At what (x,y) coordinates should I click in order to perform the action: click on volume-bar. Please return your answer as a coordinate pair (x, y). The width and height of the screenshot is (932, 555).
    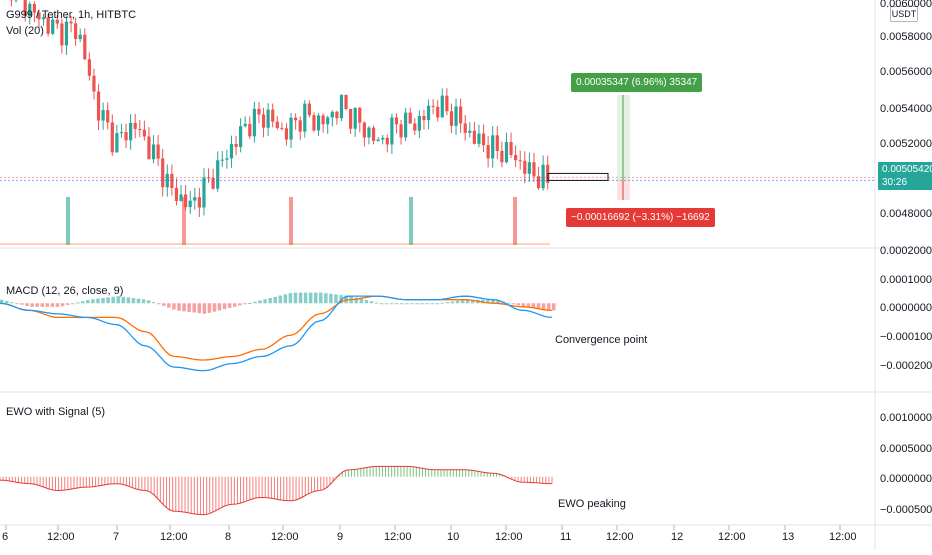
    Looking at the image, I should click on (68, 221).